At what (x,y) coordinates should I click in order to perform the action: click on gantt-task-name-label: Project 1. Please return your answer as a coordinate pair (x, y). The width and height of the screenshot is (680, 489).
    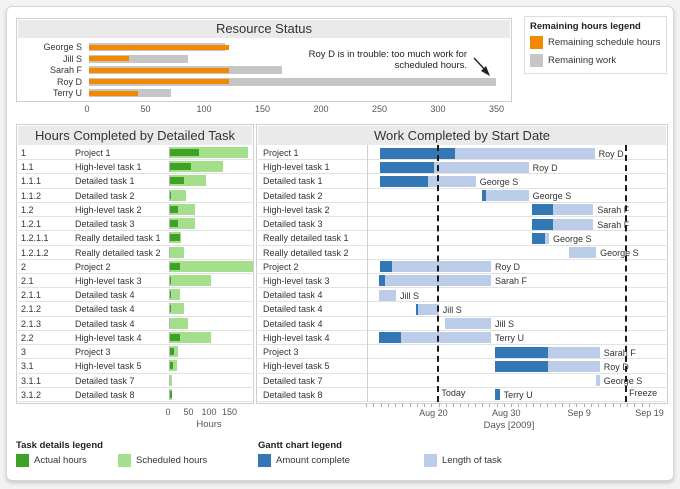
    Looking at the image, I should click on (281, 153).